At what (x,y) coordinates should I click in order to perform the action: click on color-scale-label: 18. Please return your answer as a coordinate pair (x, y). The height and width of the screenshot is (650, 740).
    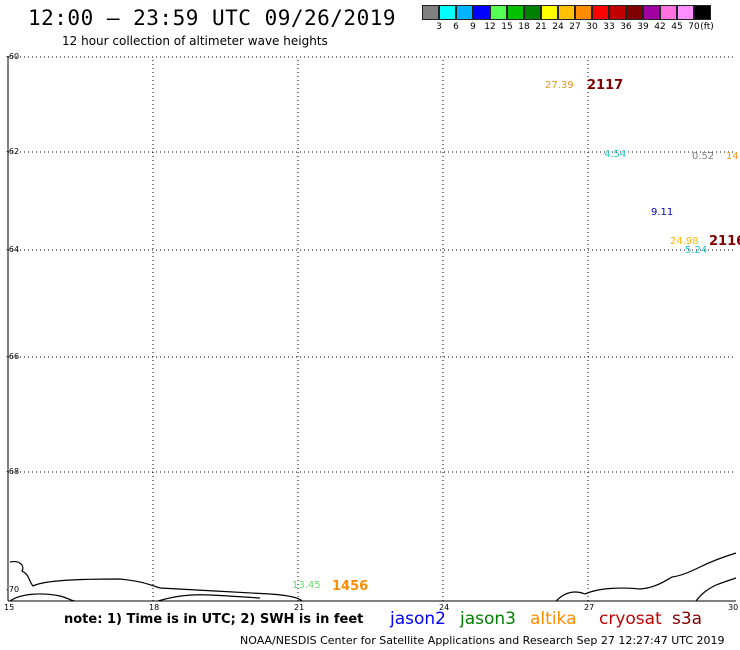
    Looking at the image, I should click on (524, 27).